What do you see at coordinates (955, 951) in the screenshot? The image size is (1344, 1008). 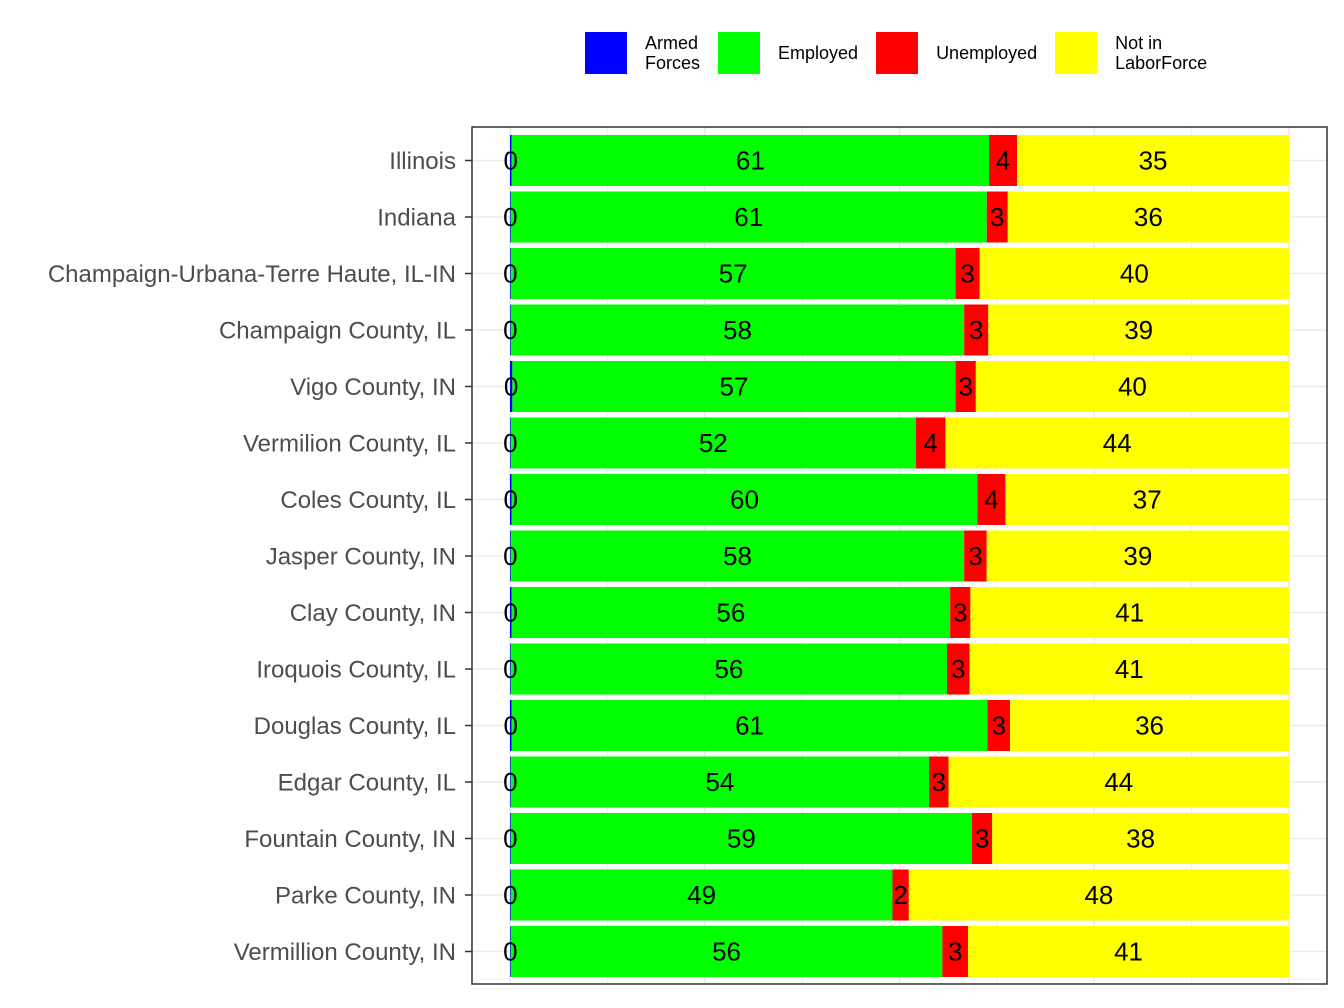 I see `bar-unemployed-vermillion-county-in` at bounding box center [955, 951].